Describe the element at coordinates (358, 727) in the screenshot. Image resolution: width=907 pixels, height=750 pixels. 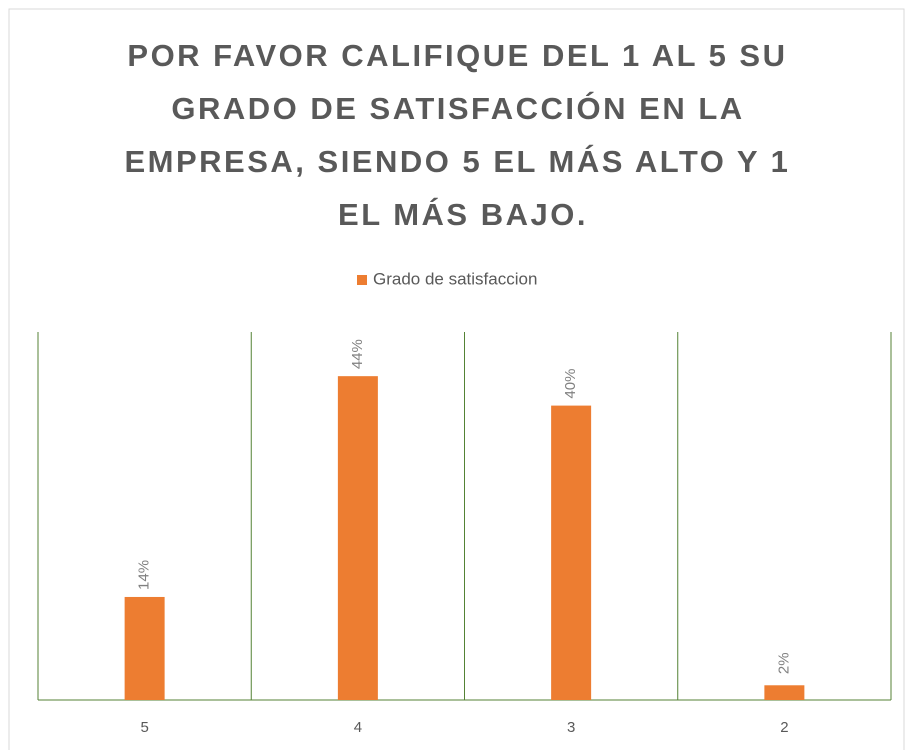
I see `x-tick-label: 4` at that location.